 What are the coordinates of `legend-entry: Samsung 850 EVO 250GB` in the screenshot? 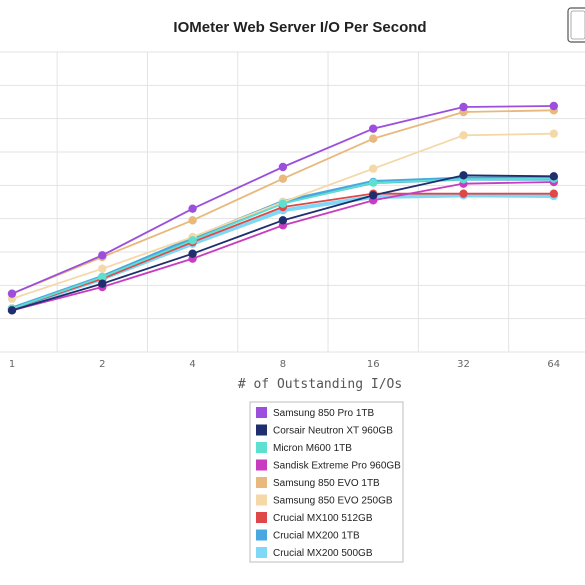 It's located at (324, 500).